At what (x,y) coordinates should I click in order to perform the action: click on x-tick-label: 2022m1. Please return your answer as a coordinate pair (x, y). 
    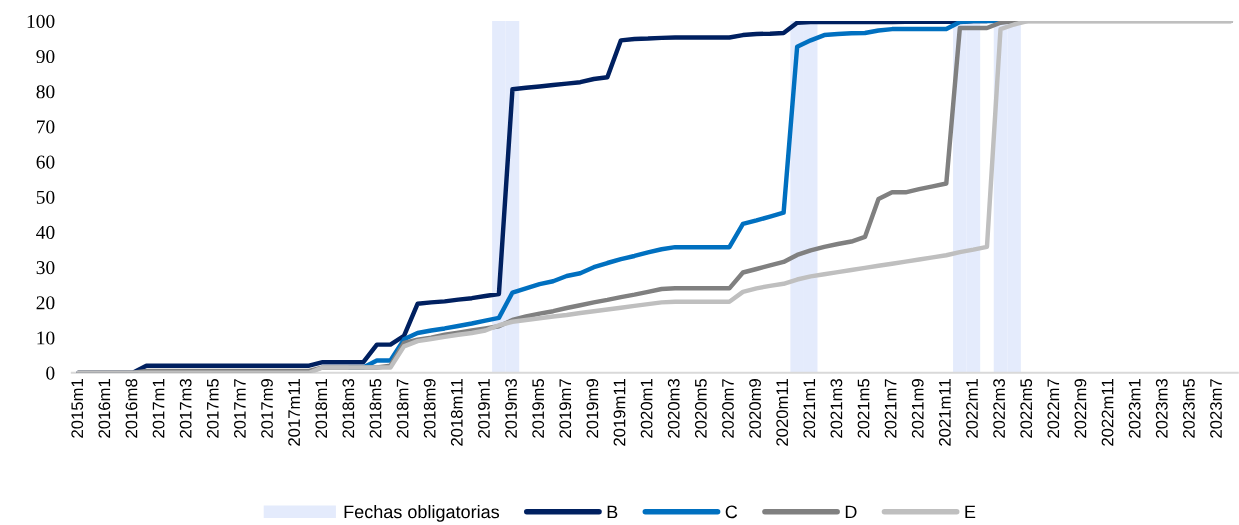
    Looking at the image, I should click on (972, 408).